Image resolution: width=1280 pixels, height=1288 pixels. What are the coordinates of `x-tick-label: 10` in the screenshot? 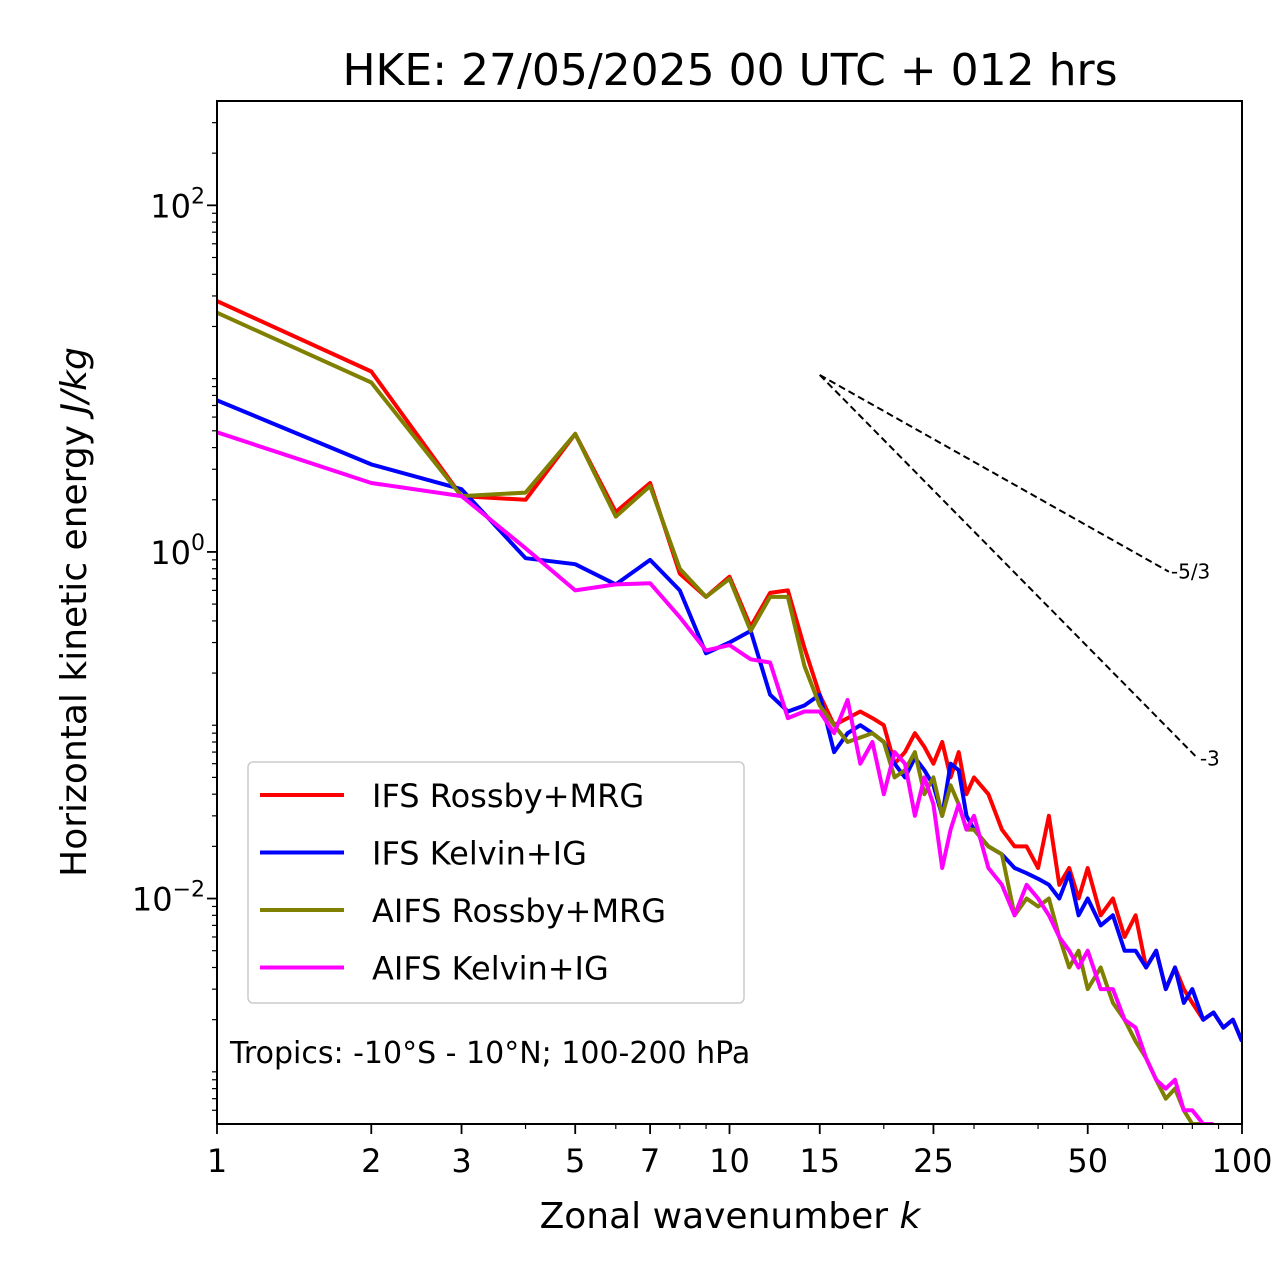 It's located at (729, 1161).